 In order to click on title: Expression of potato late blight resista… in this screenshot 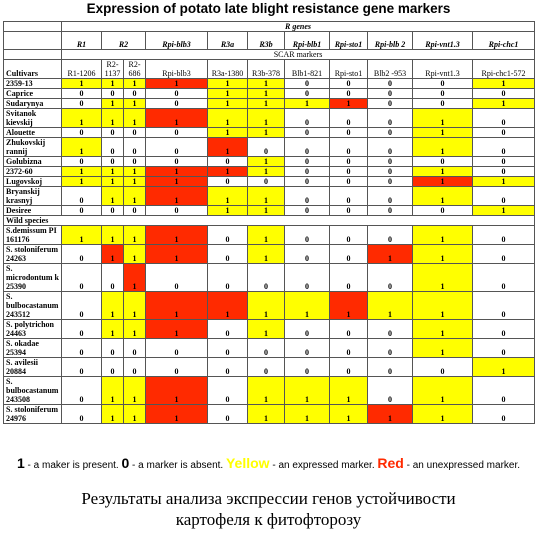, I will do `click(268, 8)`.